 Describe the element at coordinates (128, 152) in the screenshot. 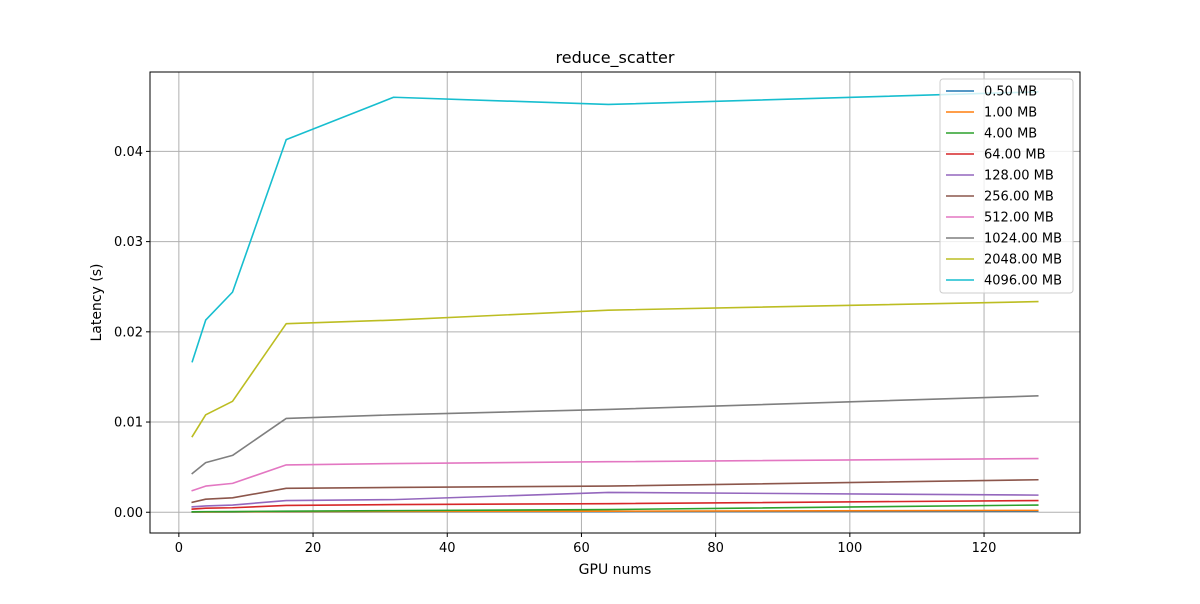

I see `y-tick-label: 0.04` at that location.